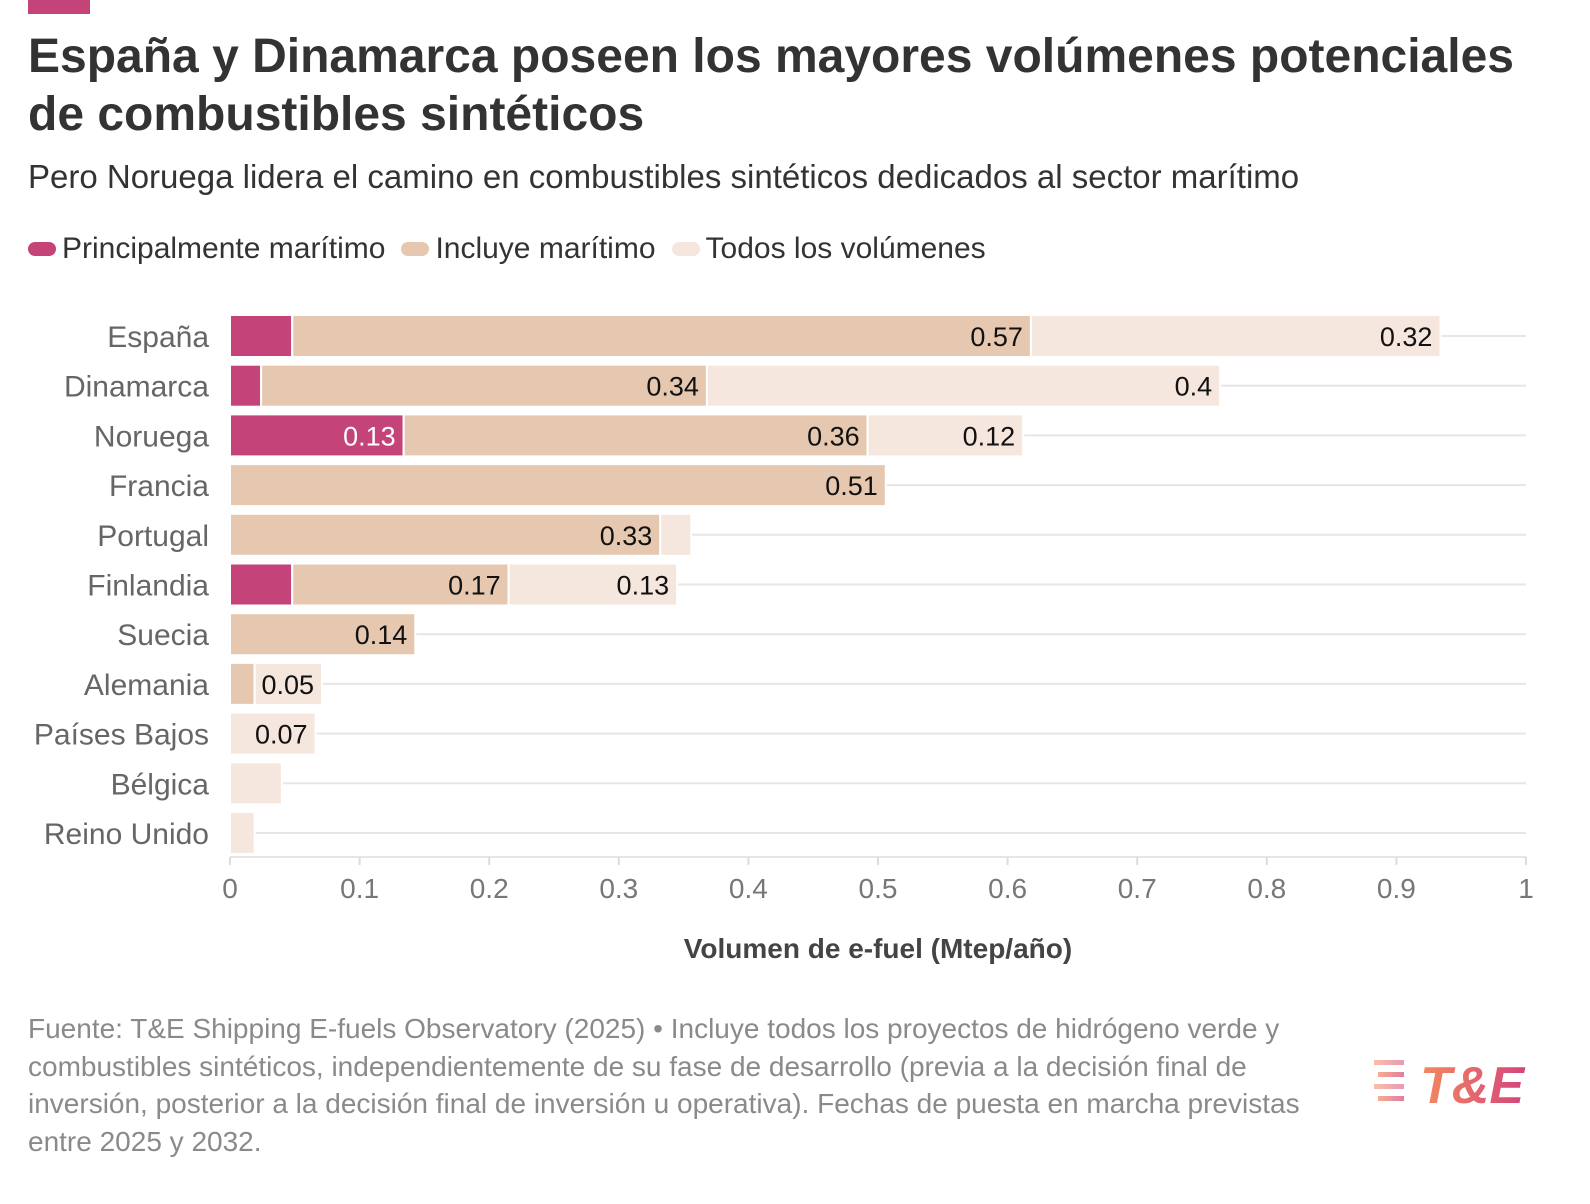  What do you see at coordinates (126, 834) in the screenshot?
I see `category-label: Reino Unido` at bounding box center [126, 834].